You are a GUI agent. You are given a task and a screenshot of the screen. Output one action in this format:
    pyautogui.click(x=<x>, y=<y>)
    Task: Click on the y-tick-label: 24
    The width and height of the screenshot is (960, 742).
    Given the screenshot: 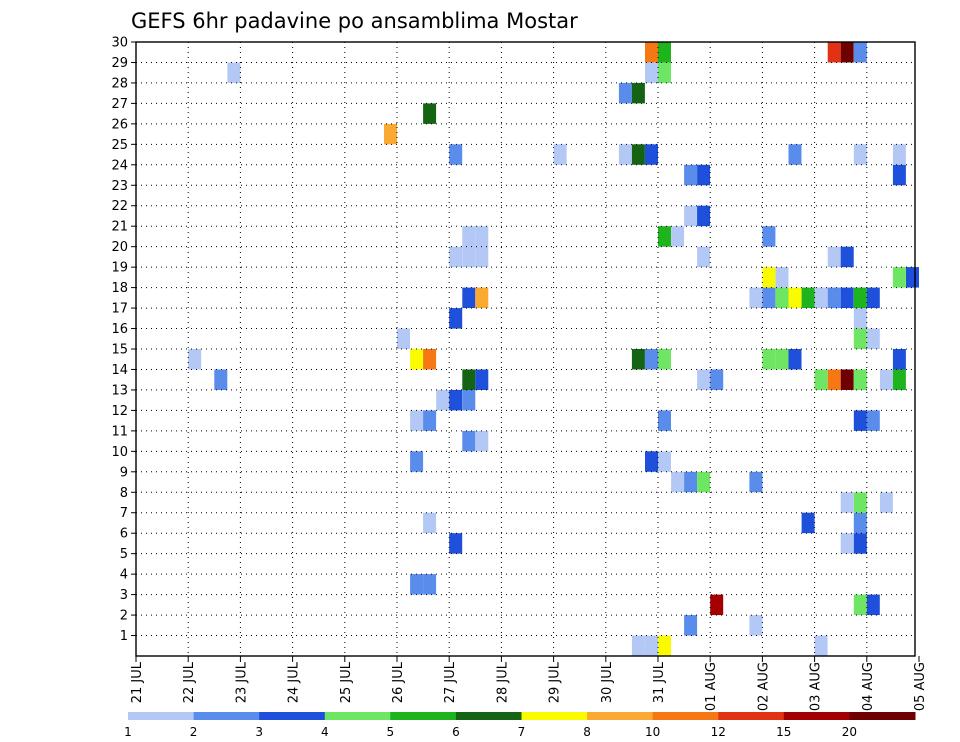 What is the action you would take?
    pyautogui.click(x=119, y=165)
    